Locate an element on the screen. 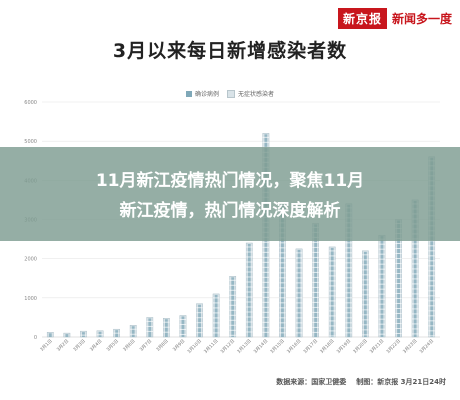  x-tick-label: 3月5日 is located at coordinates (112, 345).